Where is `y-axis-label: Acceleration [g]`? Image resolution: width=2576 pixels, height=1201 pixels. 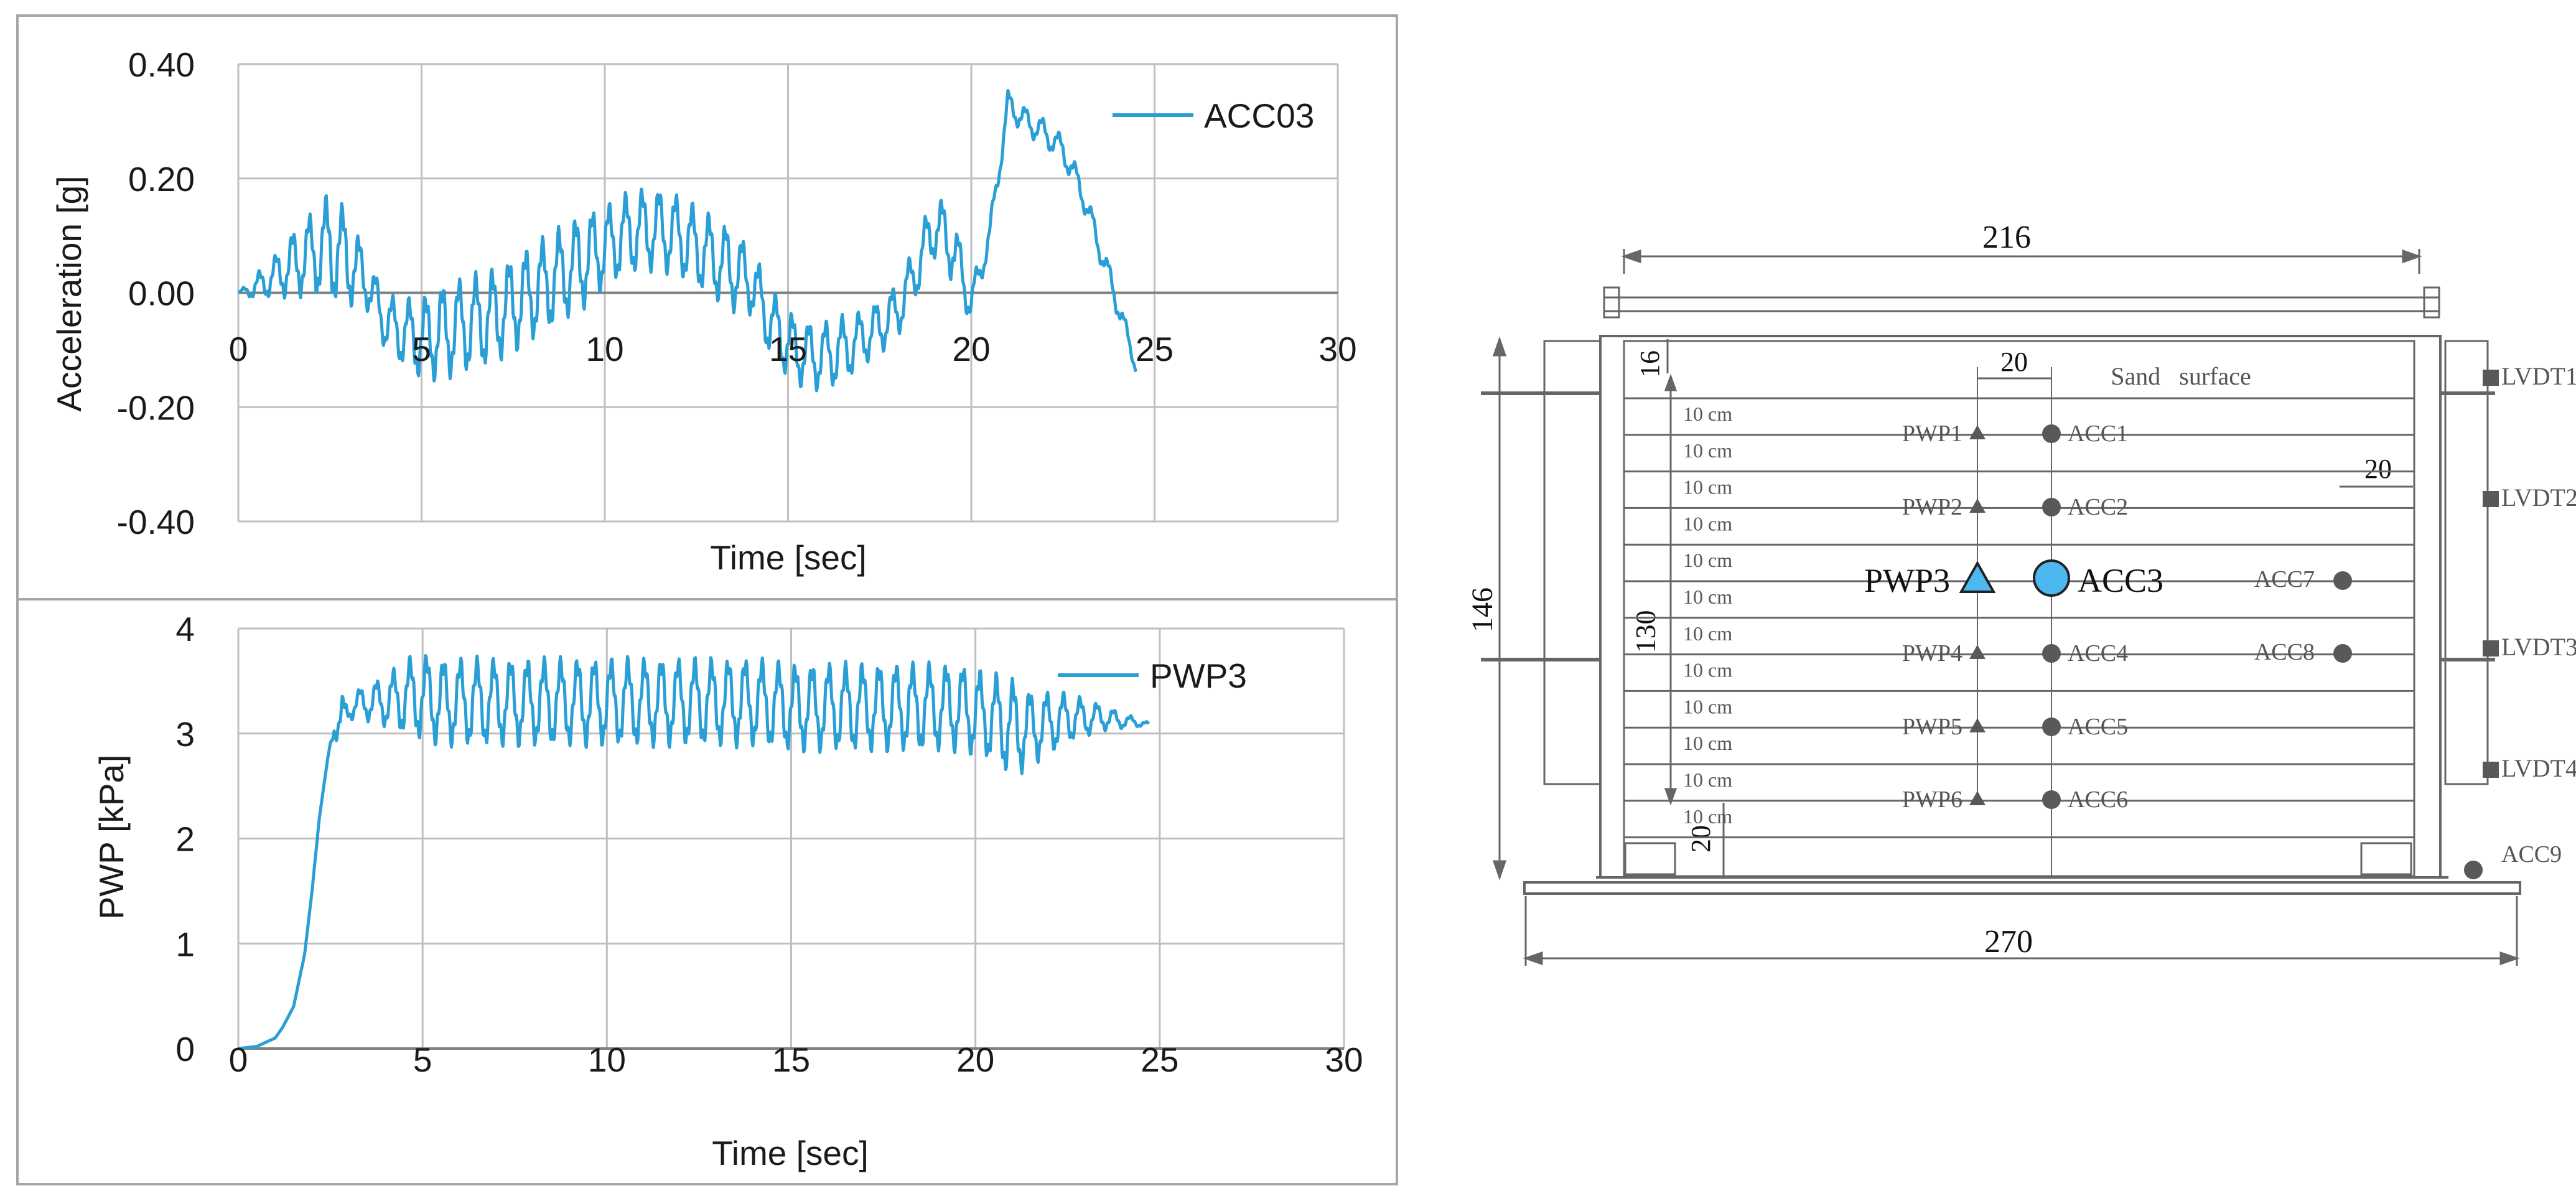
y-axis-label: Acceleration [g] is located at coordinates (69, 293).